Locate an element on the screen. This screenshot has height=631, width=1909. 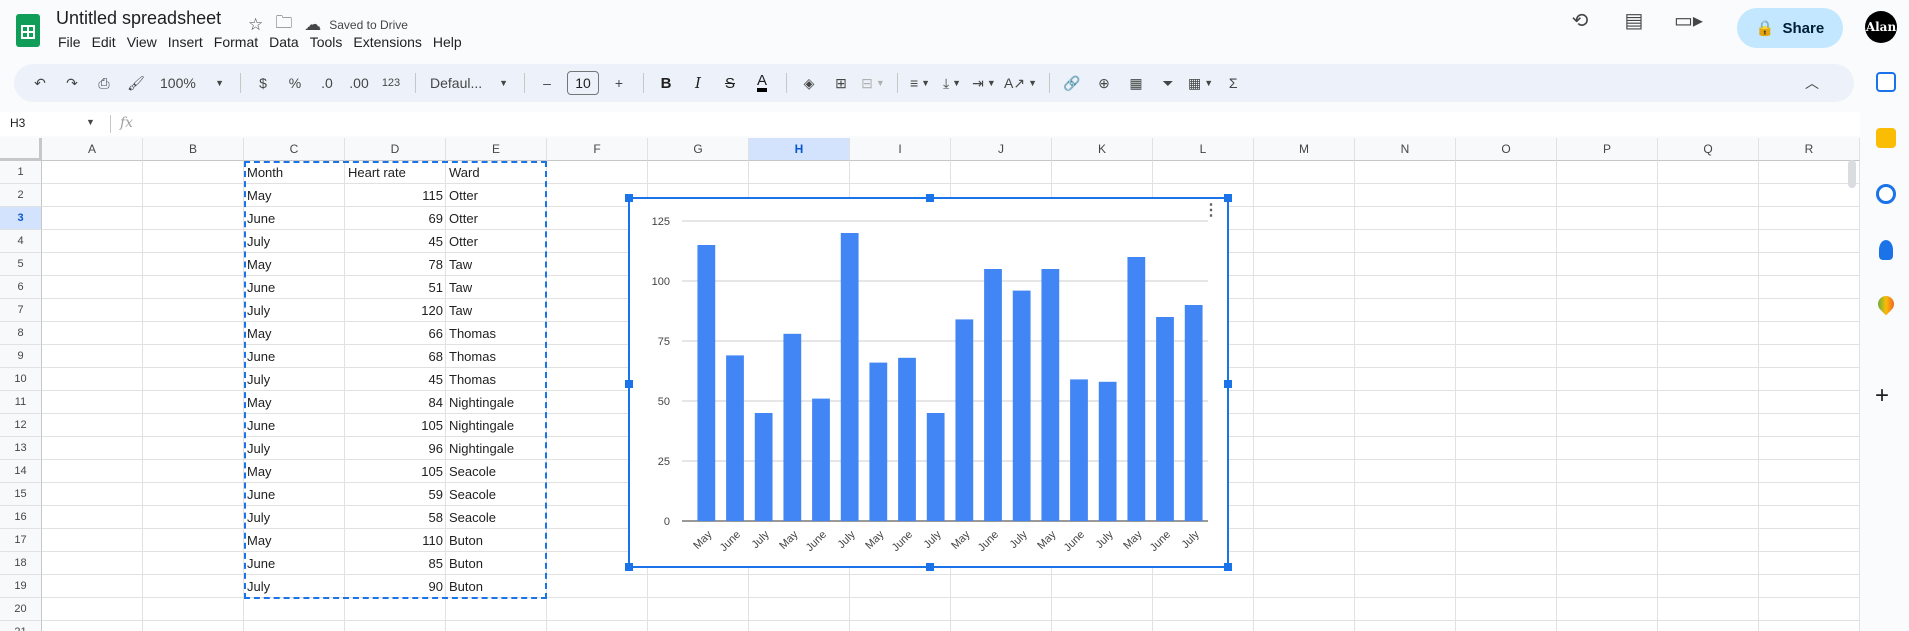
increase-decimal-button: .00 is located at coordinates (359, 83).